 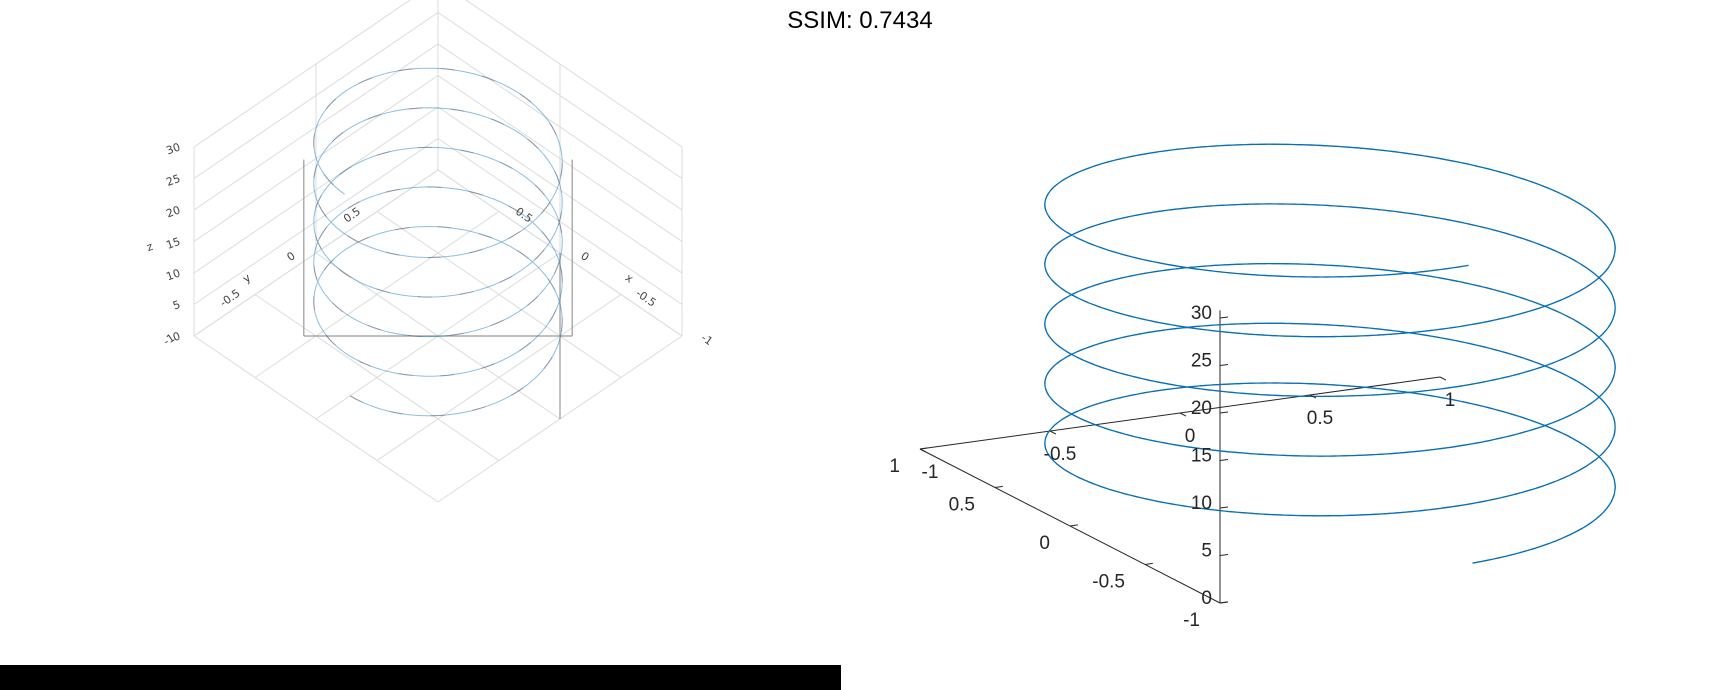 I want to click on left-y-tick-label: 0, so click(x=290, y=256).